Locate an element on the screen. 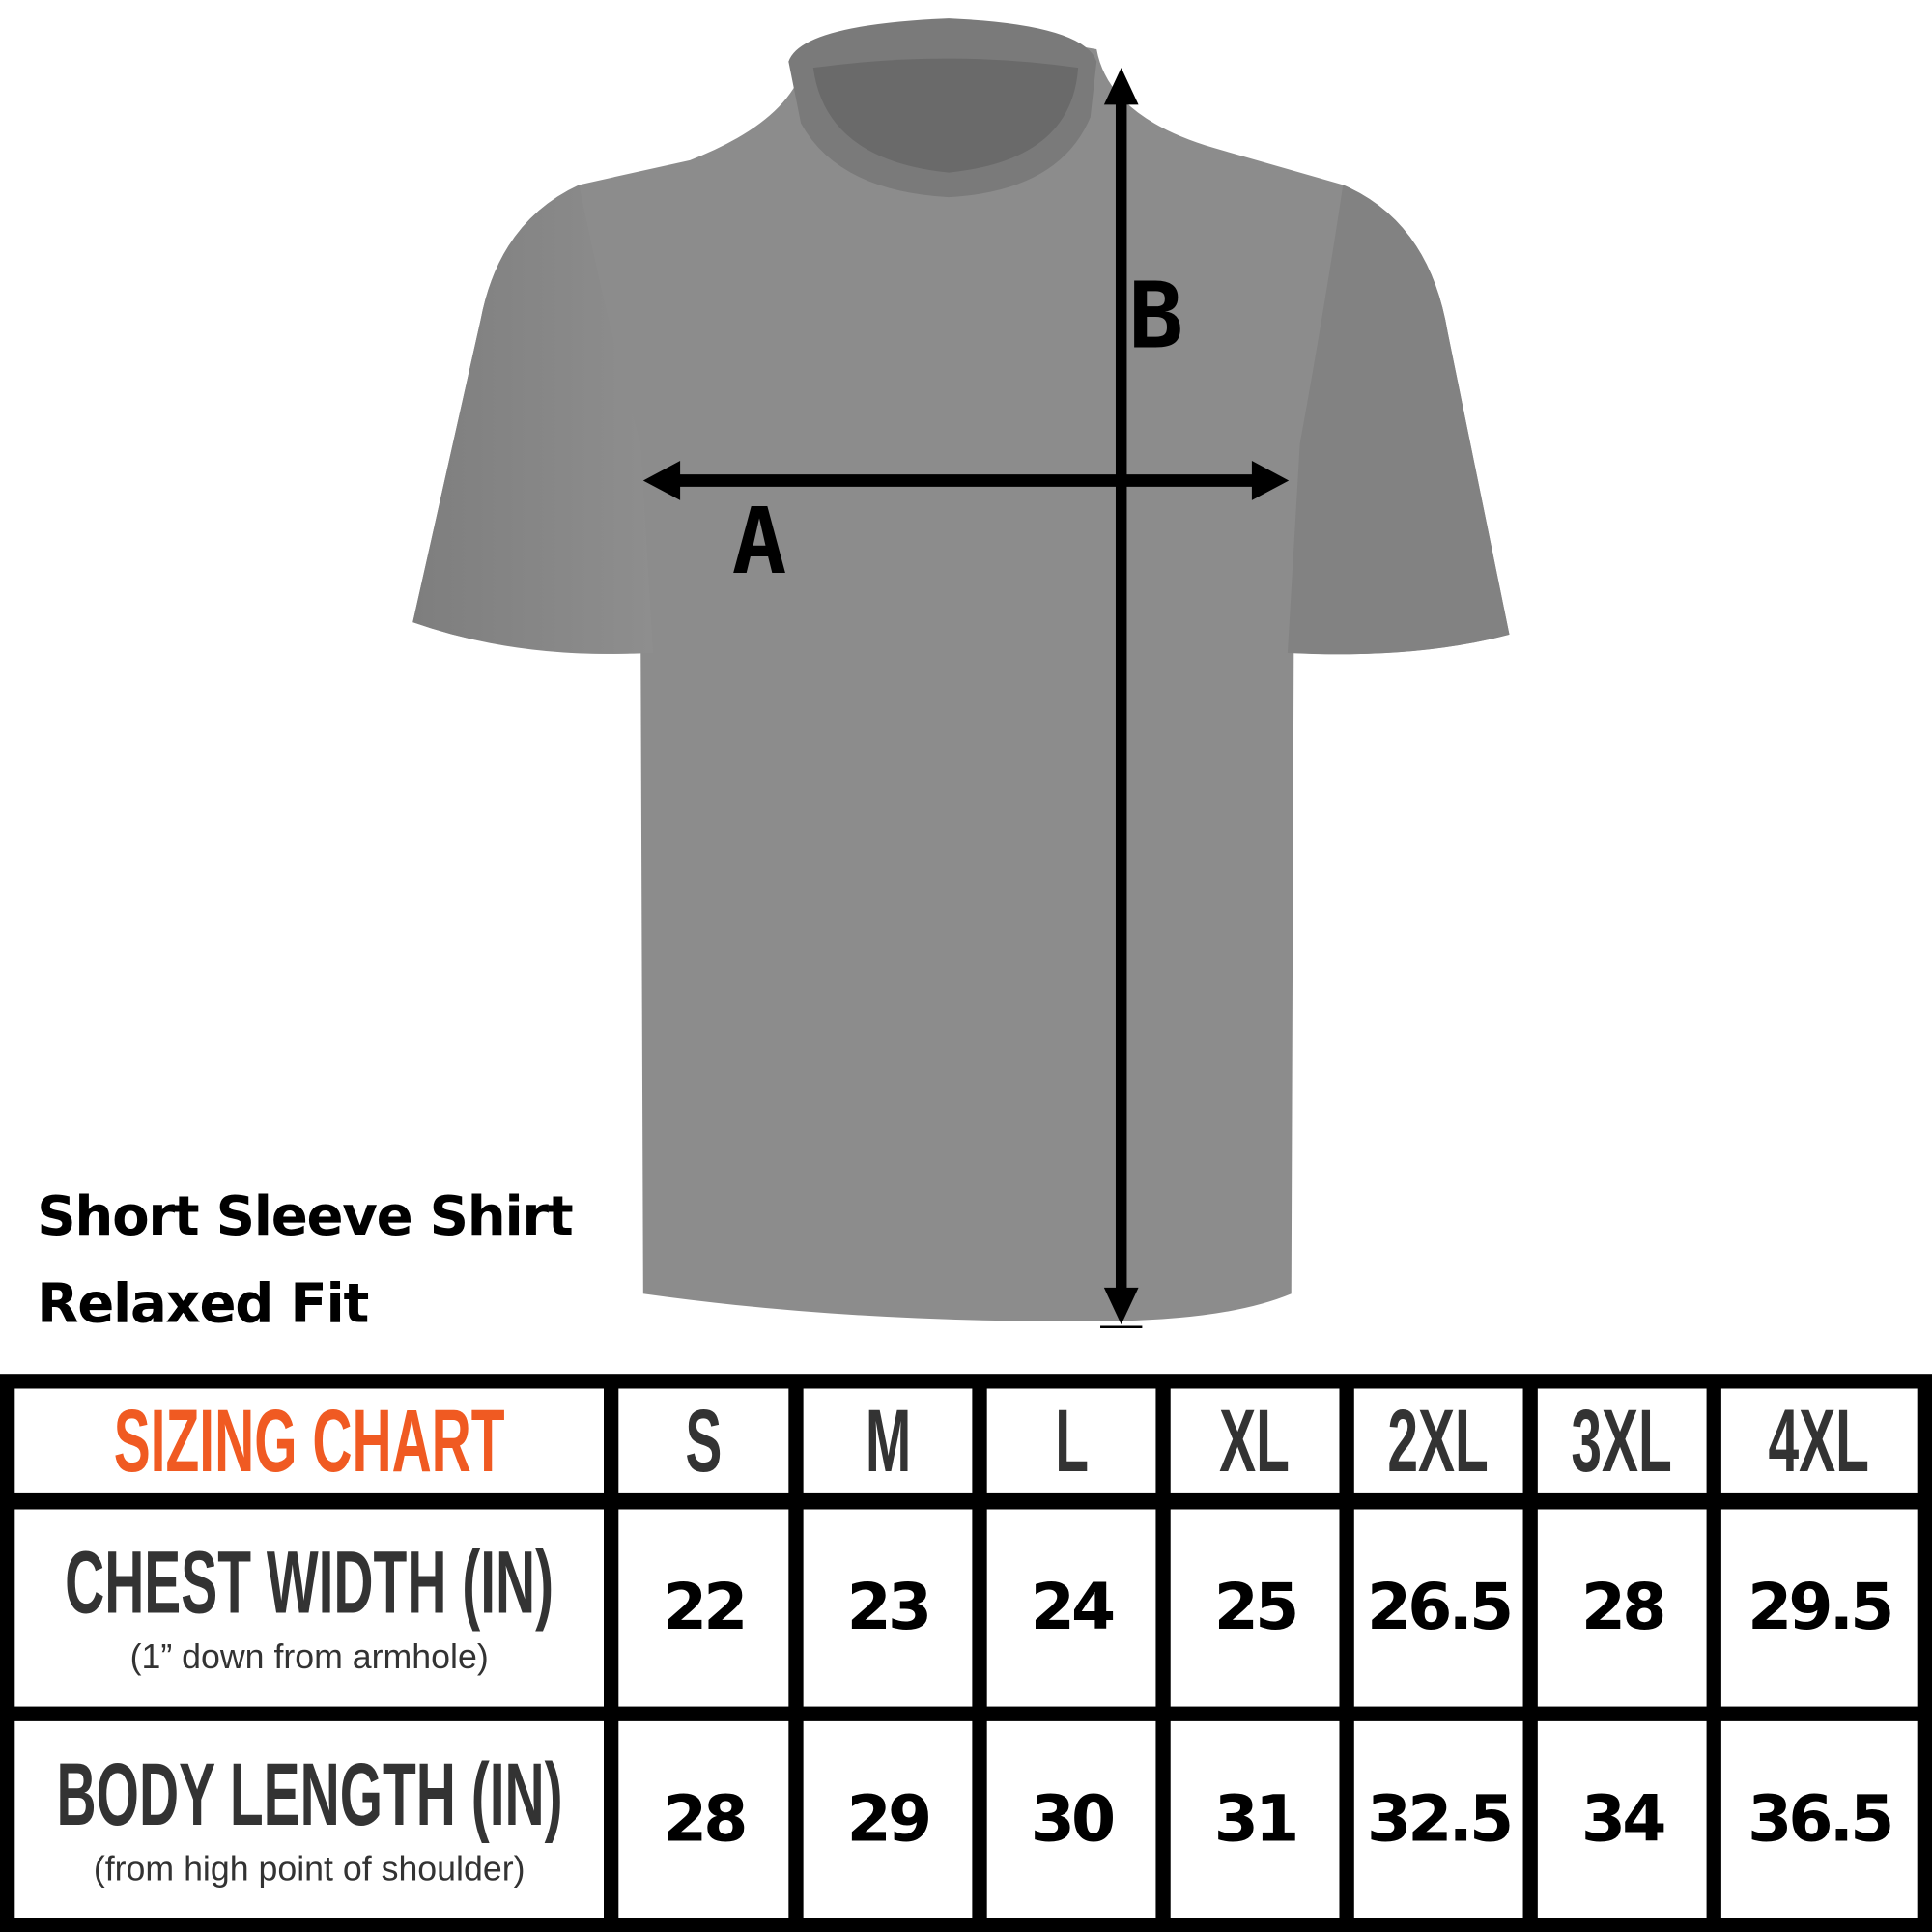 The image size is (1932, 1932). chest-width-label-cell: CHEST WIDTH (IN) (1” down from armhole) is located at coordinates (309, 1608).